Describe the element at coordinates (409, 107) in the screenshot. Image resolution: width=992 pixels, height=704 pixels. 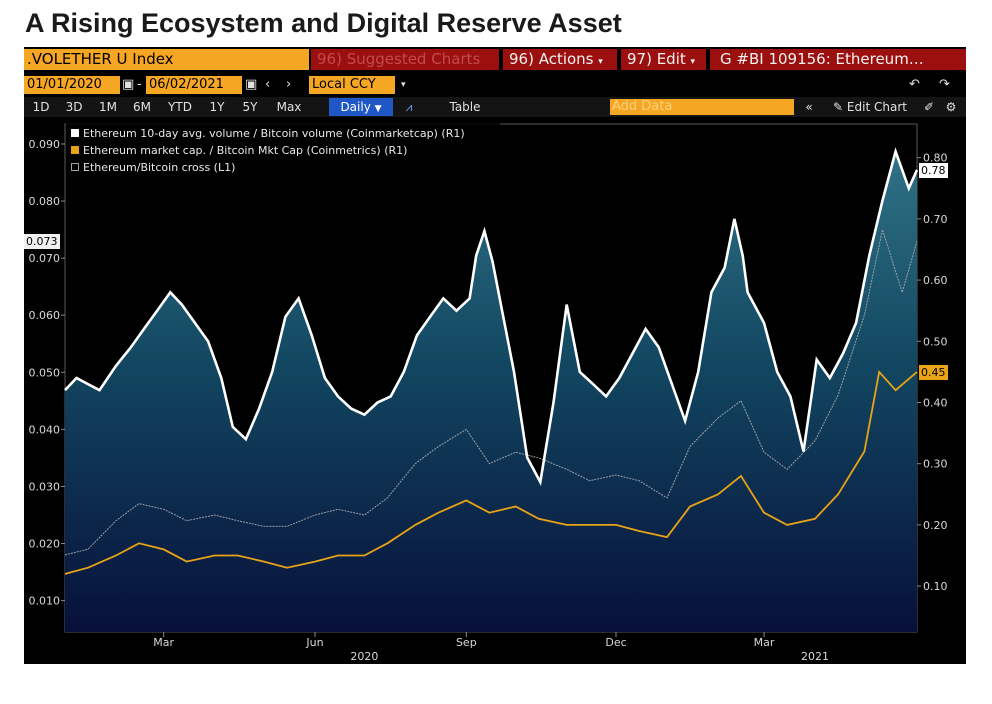
I see `line-chart-icon: ⩘` at that location.